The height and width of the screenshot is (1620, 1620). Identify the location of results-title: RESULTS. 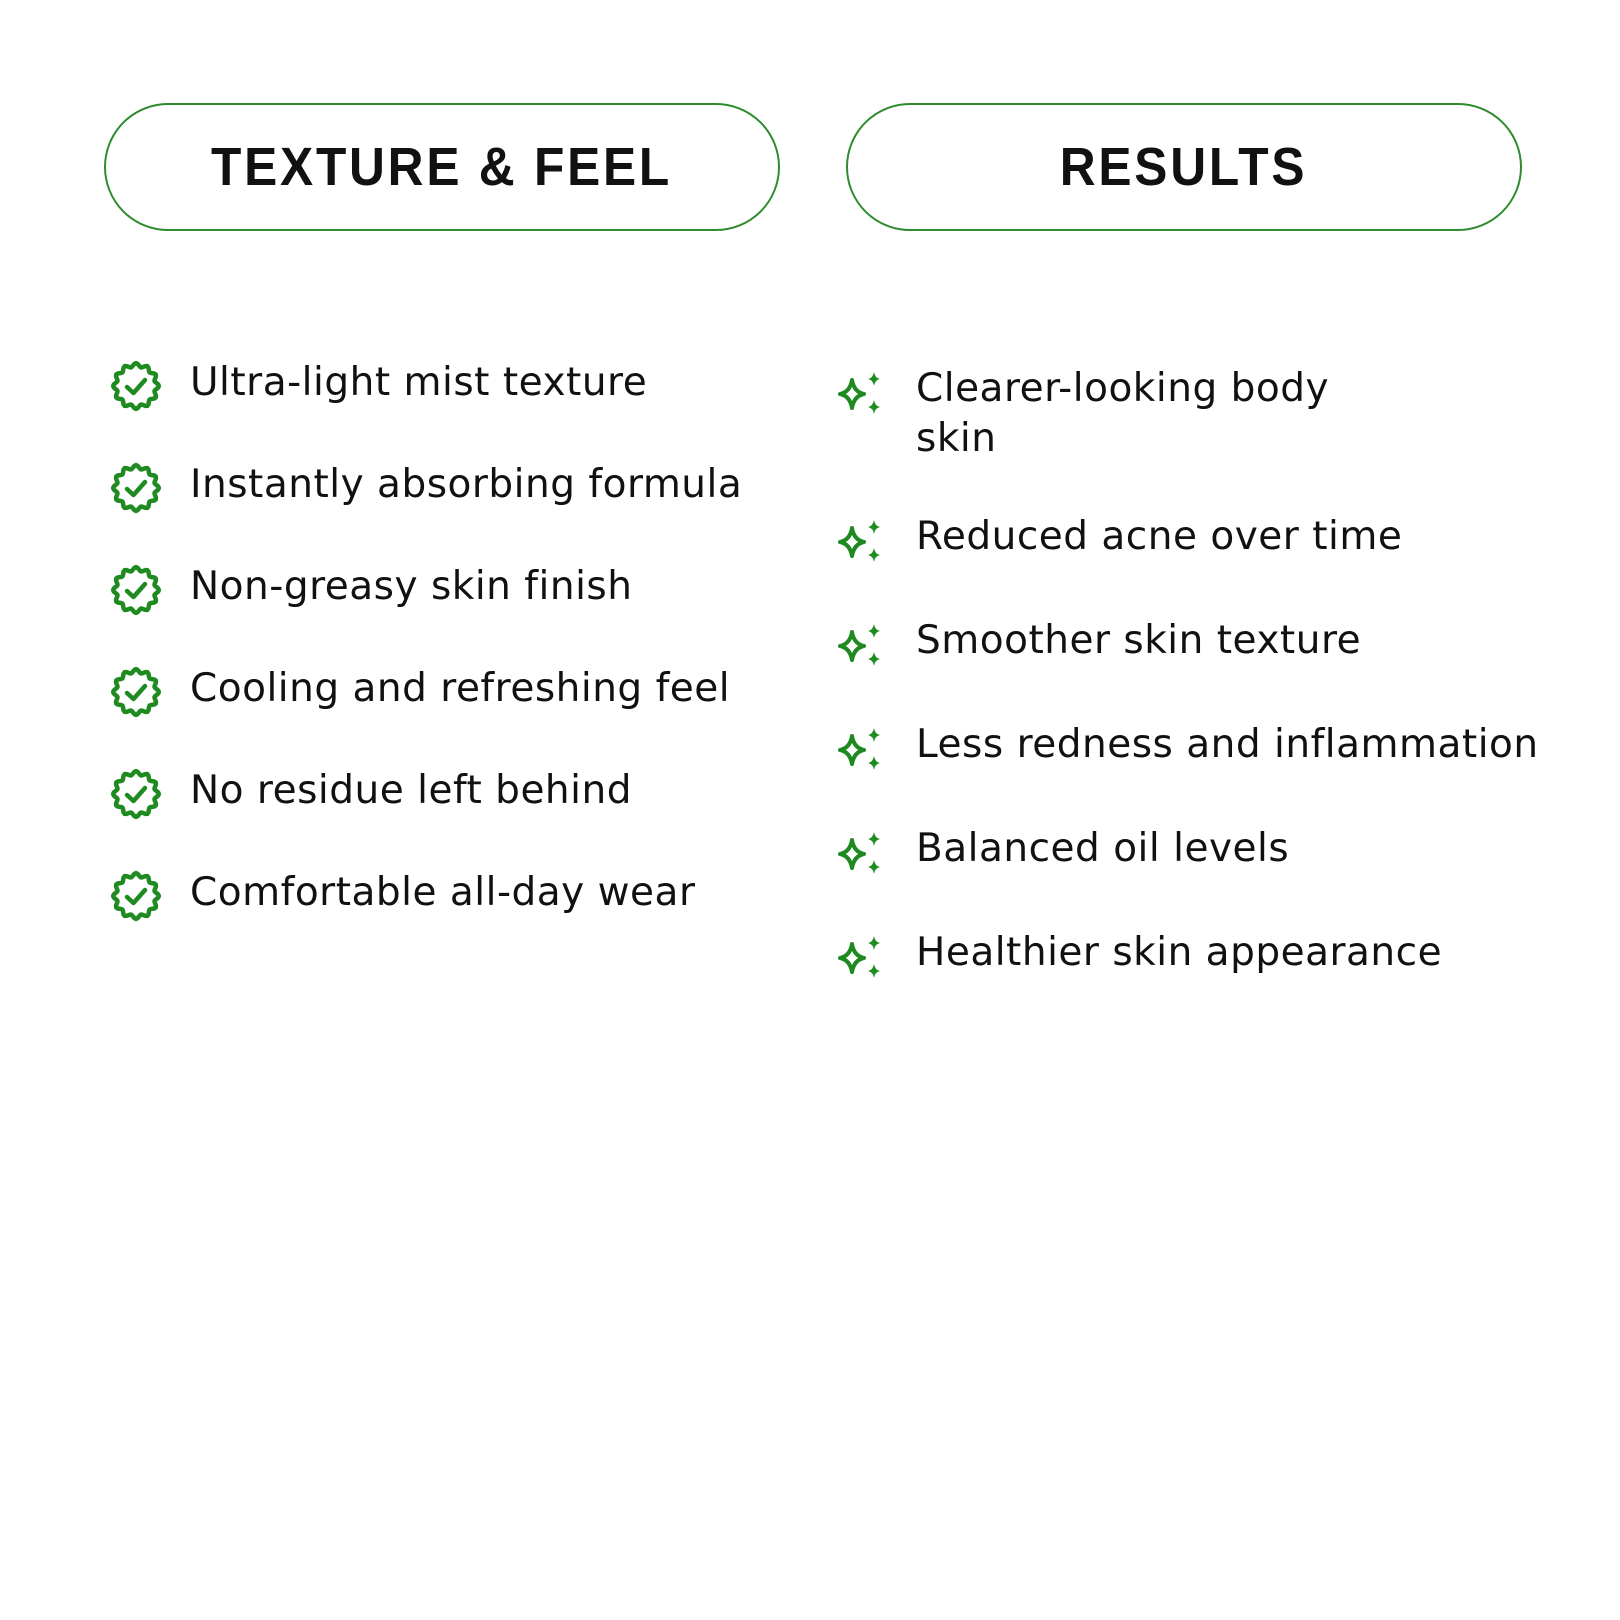
(1184, 167).